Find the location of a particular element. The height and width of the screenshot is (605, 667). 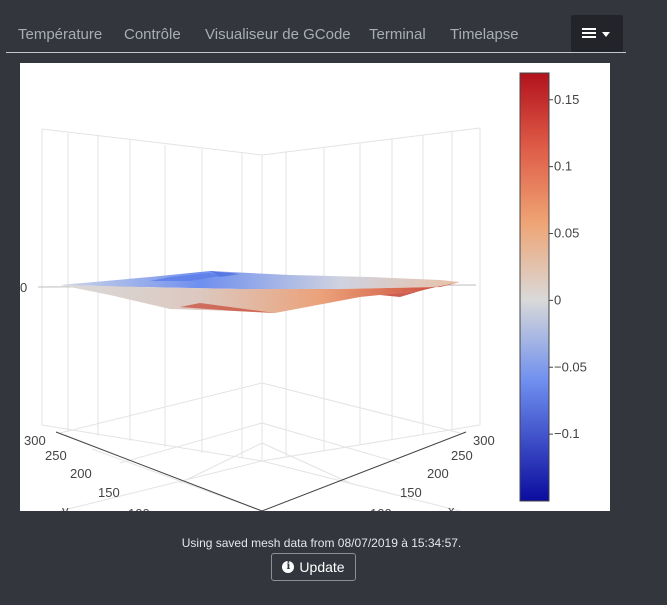

x-axis-title: x is located at coordinates (451, 507).